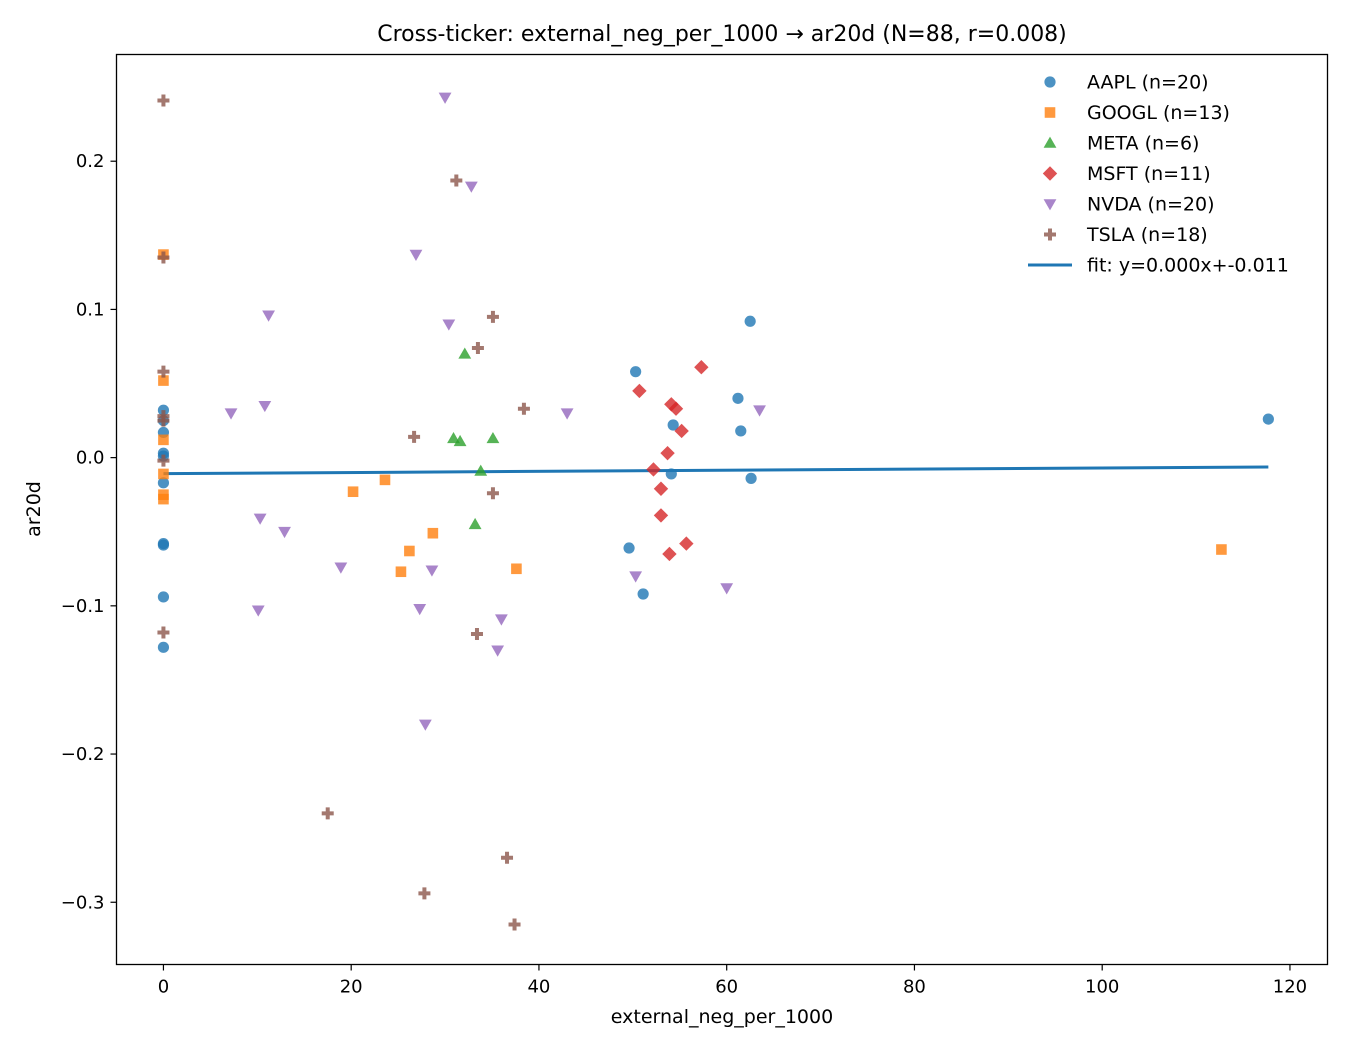 This screenshot has width=1350, height=1054. I want to click on legend-marker-aapl, so click(1050, 82).